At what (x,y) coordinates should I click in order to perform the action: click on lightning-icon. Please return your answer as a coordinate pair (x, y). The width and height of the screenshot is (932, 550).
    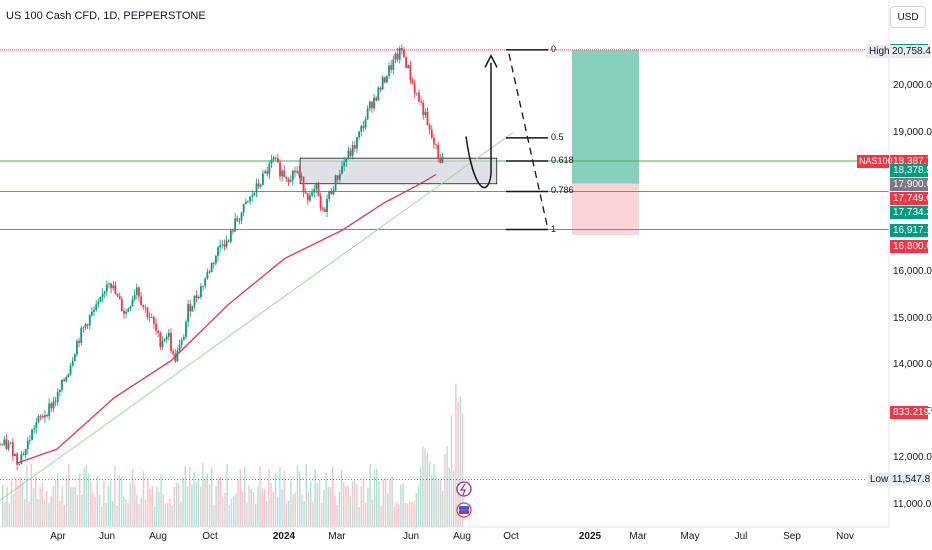
    Looking at the image, I should click on (462, 489).